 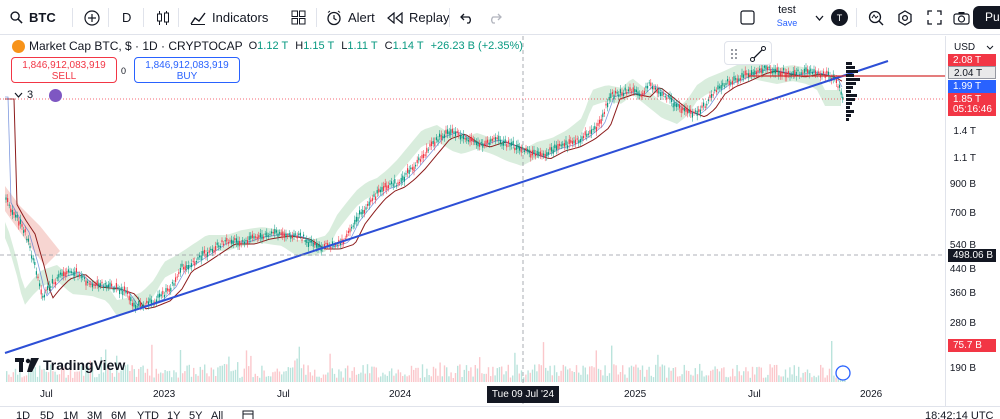 What do you see at coordinates (126, 17) in the screenshot?
I see `interval-button: D` at bounding box center [126, 17].